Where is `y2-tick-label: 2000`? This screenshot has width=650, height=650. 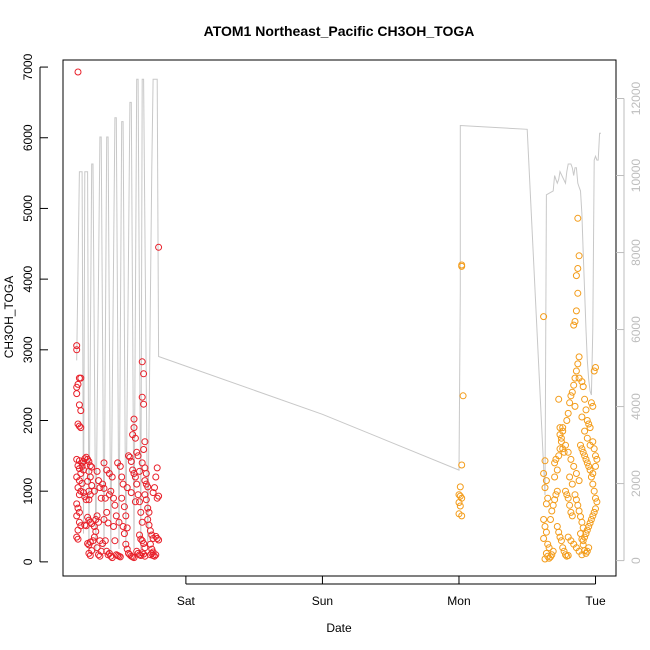
y2-tick-label: 2000 is located at coordinates (636, 483).